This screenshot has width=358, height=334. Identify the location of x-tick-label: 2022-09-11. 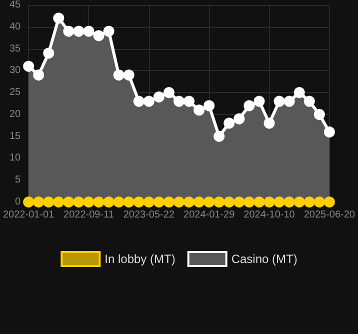
(89, 215).